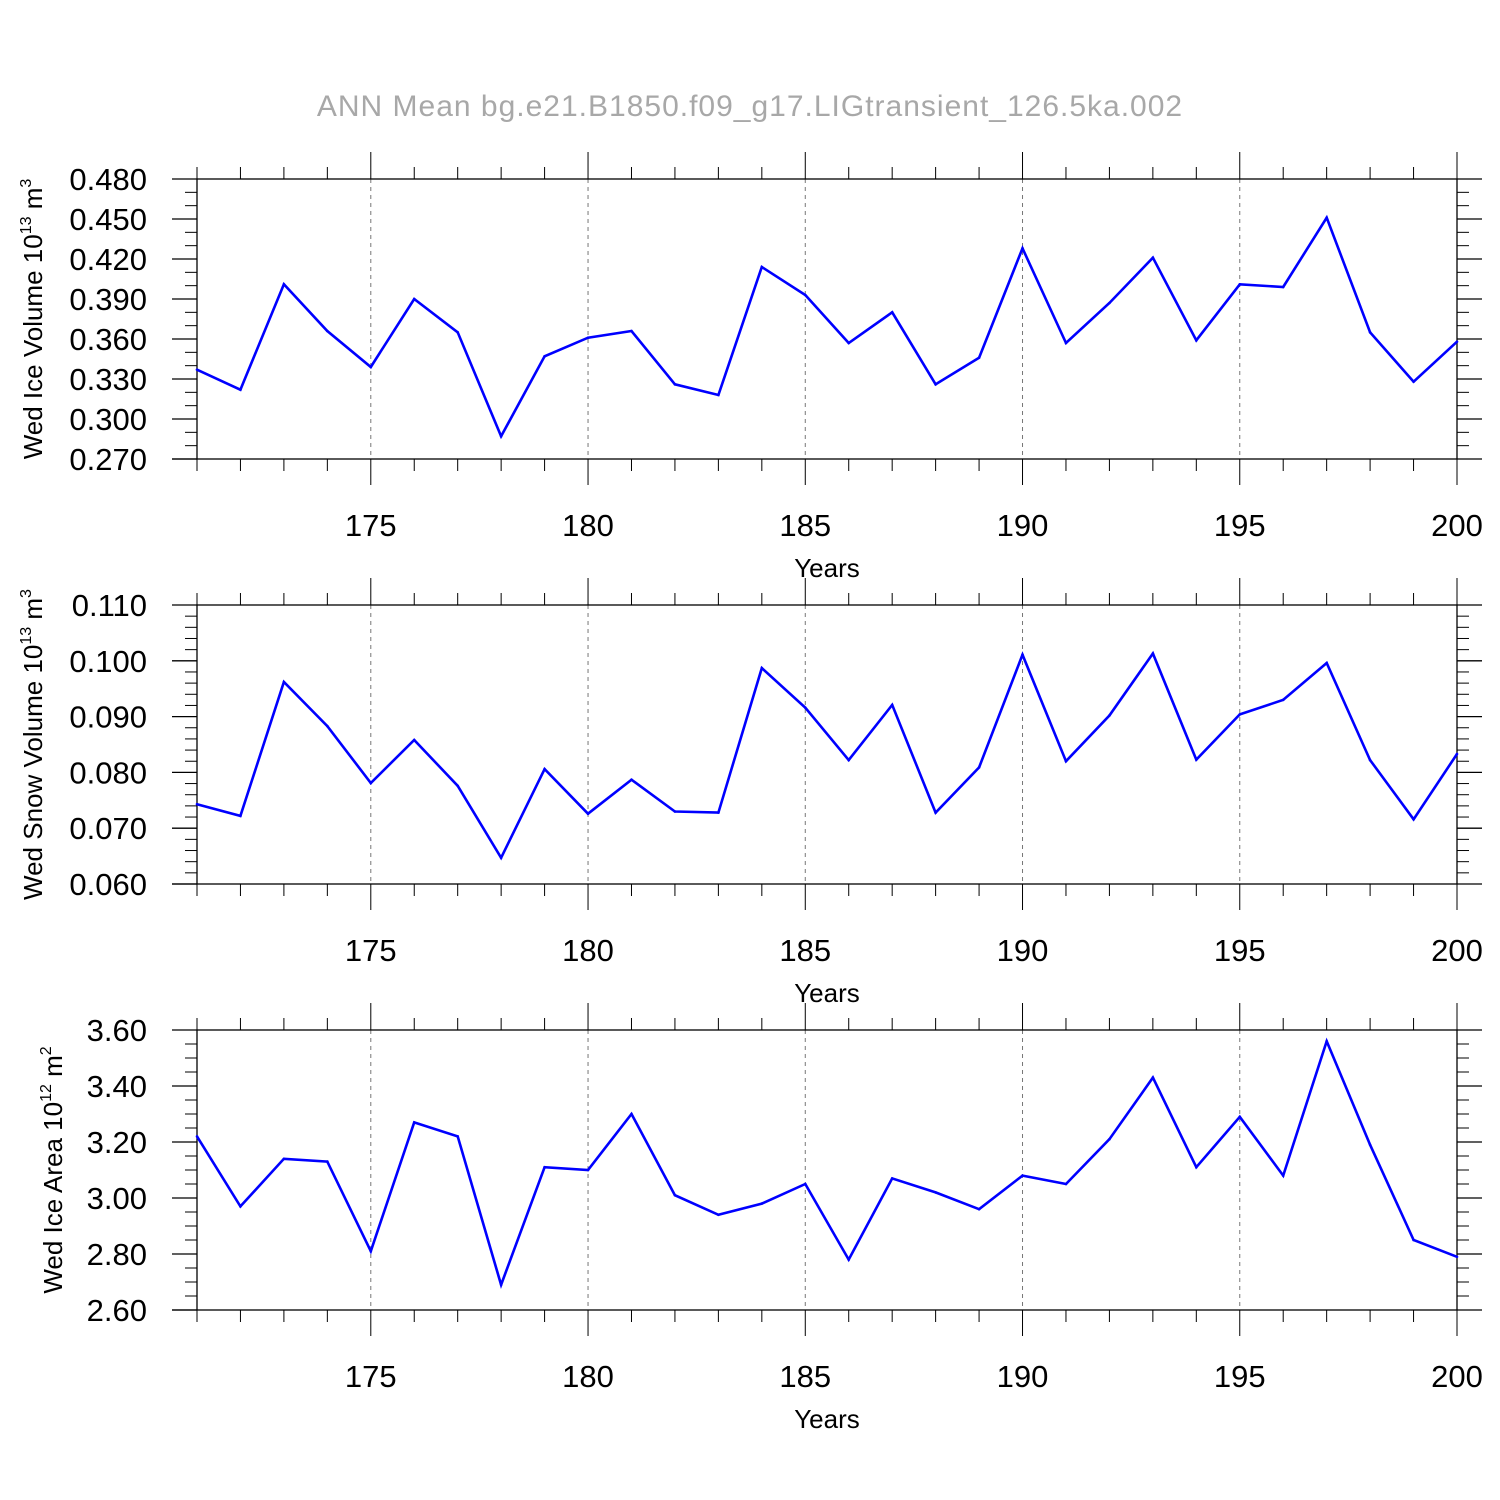 This screenshot has width=1500, height=1500. What do you see at coordinates (108, 717) in the screenshot?
I see `y-tick-label: 0.090` at bounding box center [108, 717].